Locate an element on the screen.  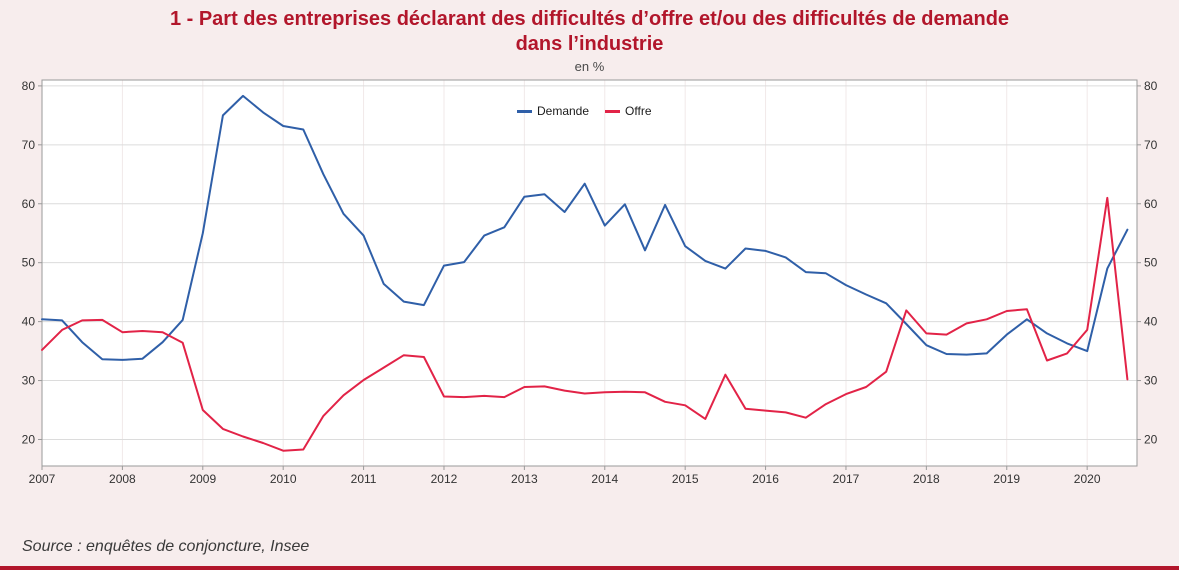
source-note: Source : enquêtes de conjoncture, Insee is located at coordinates (166, 546).